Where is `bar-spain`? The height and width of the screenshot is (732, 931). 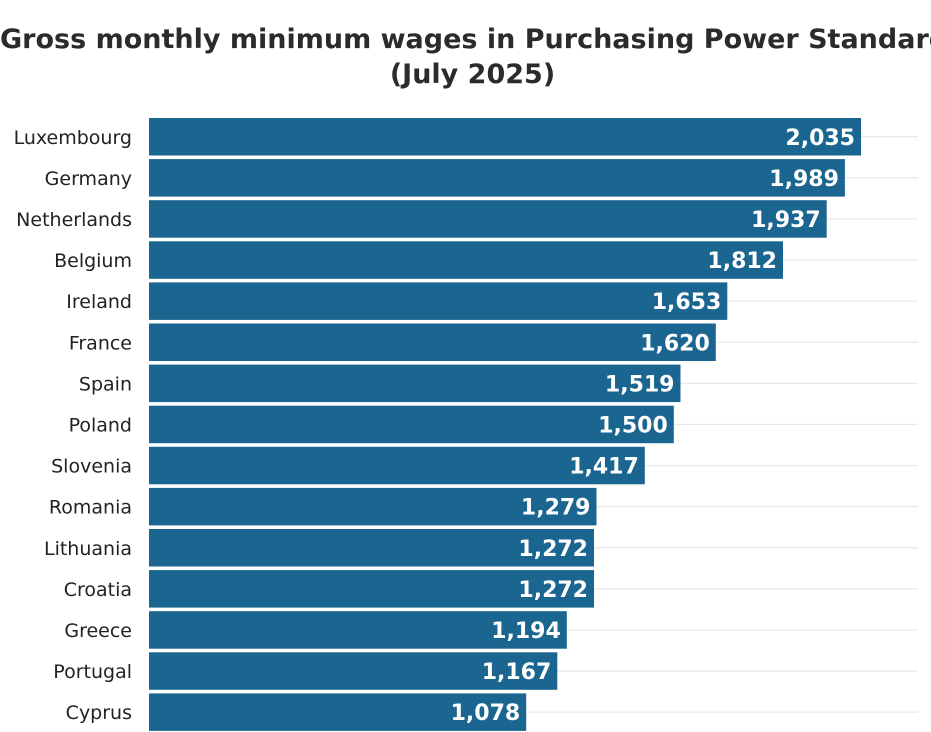 bar-spain is located at coordinates (415, 383).